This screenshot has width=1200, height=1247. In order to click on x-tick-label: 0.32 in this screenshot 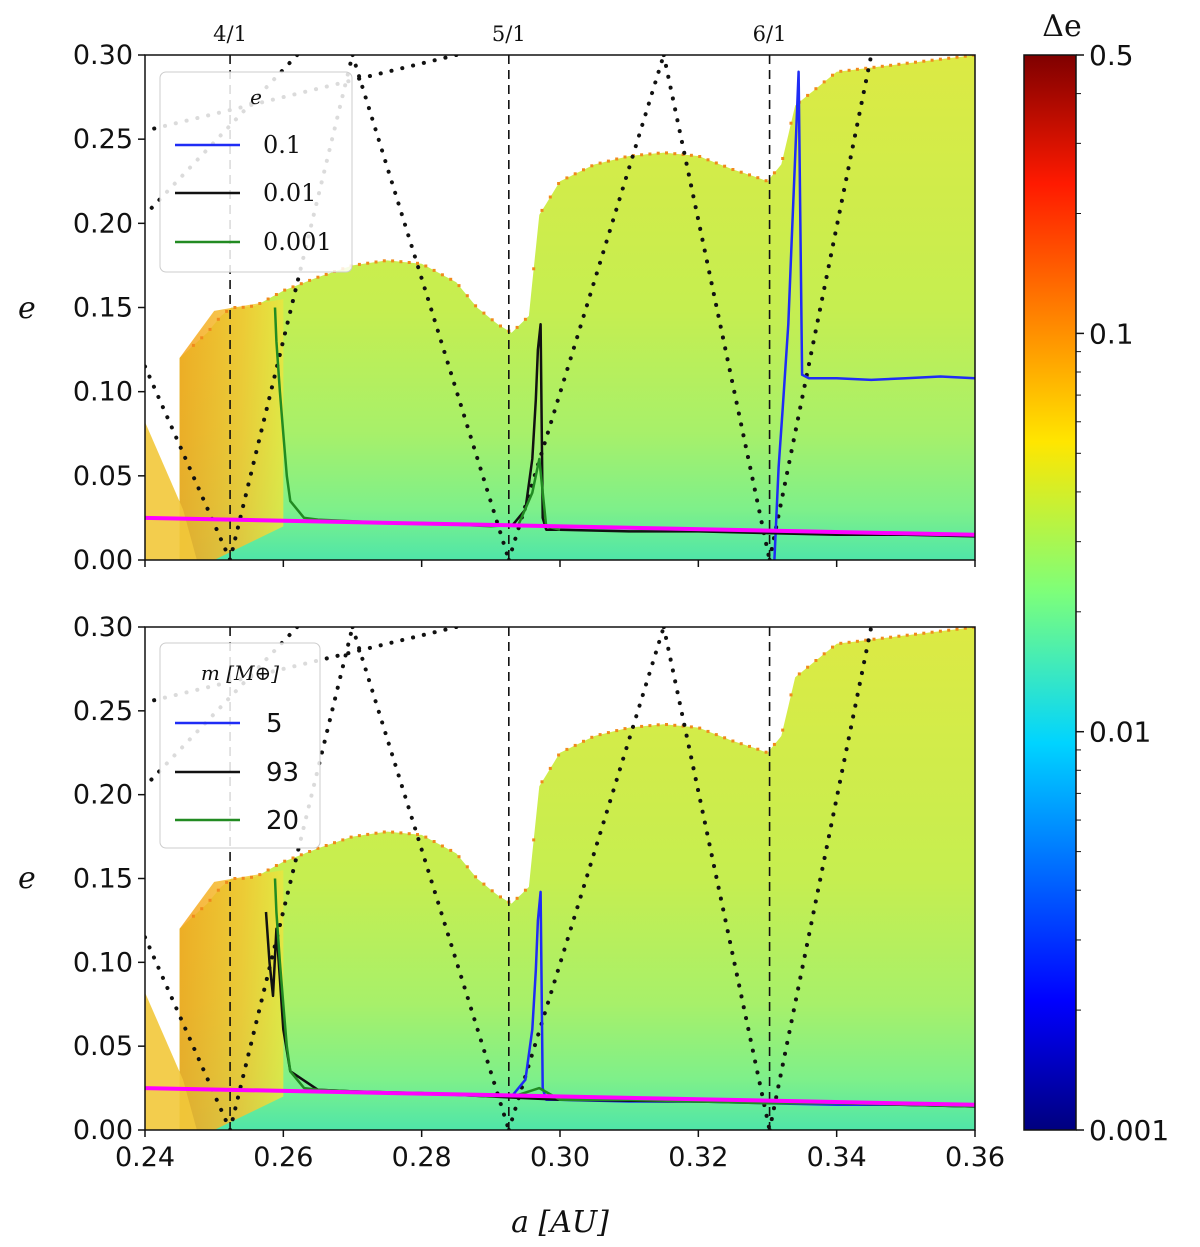, I will do `click(698, 1157)`.